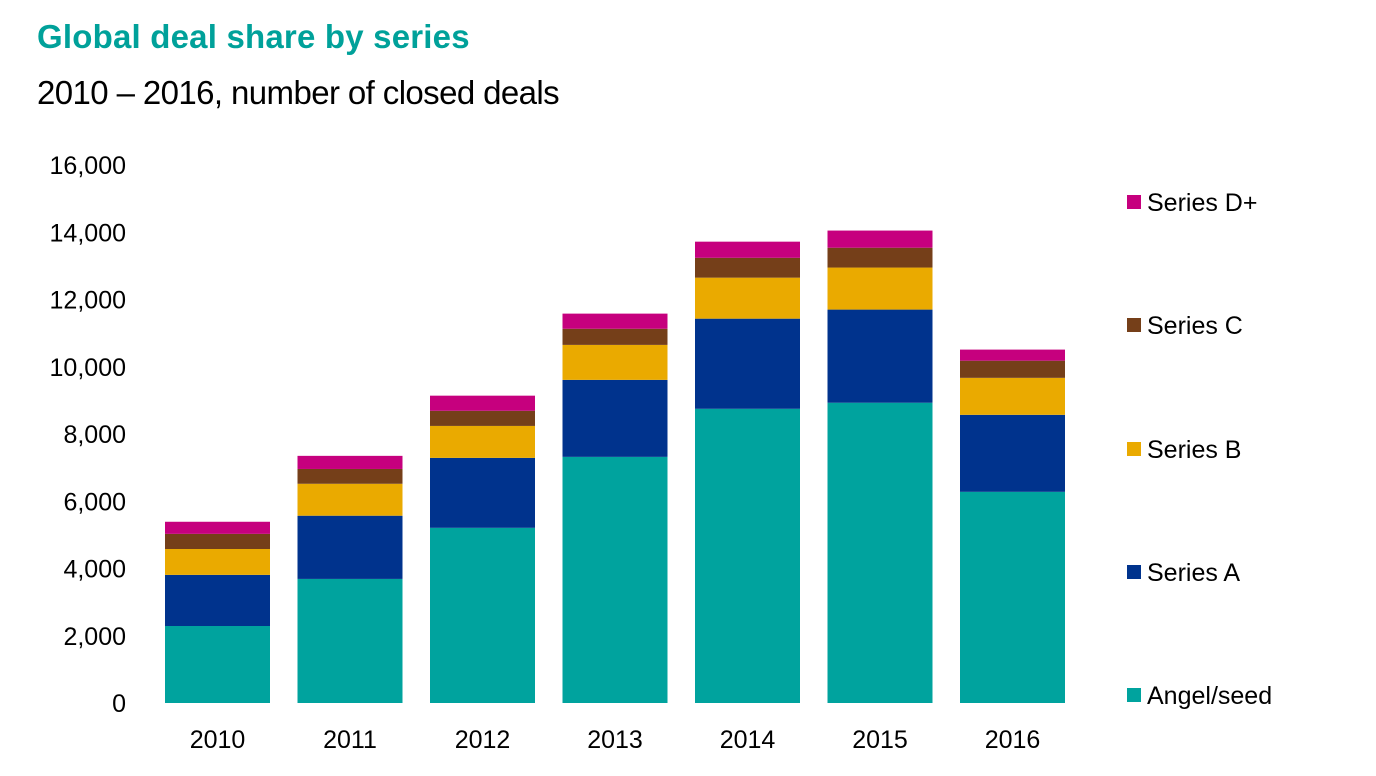 This screenshot has width=1376, height=776. What do you see at coordinates (1195, 326) in the screenshot?
I see `legend-label: Series C` at bounding box center [1195, 326].